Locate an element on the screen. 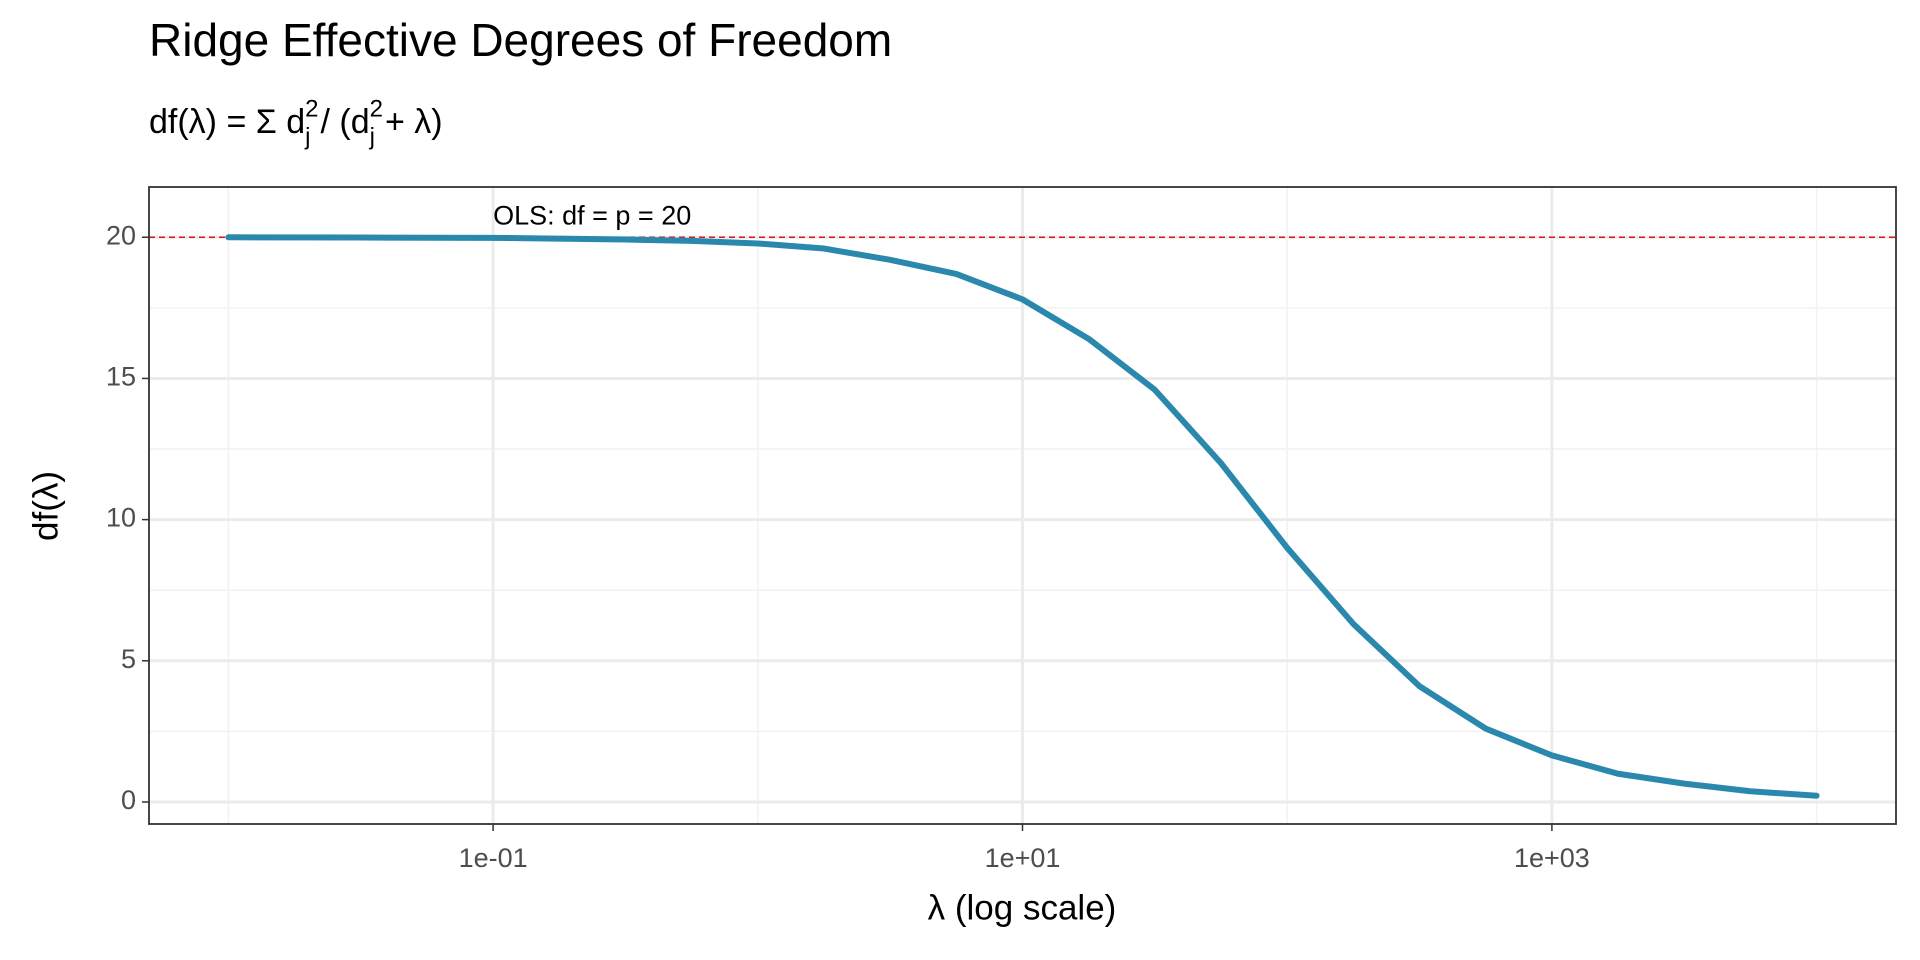 The image size is (1920, 960). chart-subtitle: df(λ) = Σ d is located at coordinates (227, 122).